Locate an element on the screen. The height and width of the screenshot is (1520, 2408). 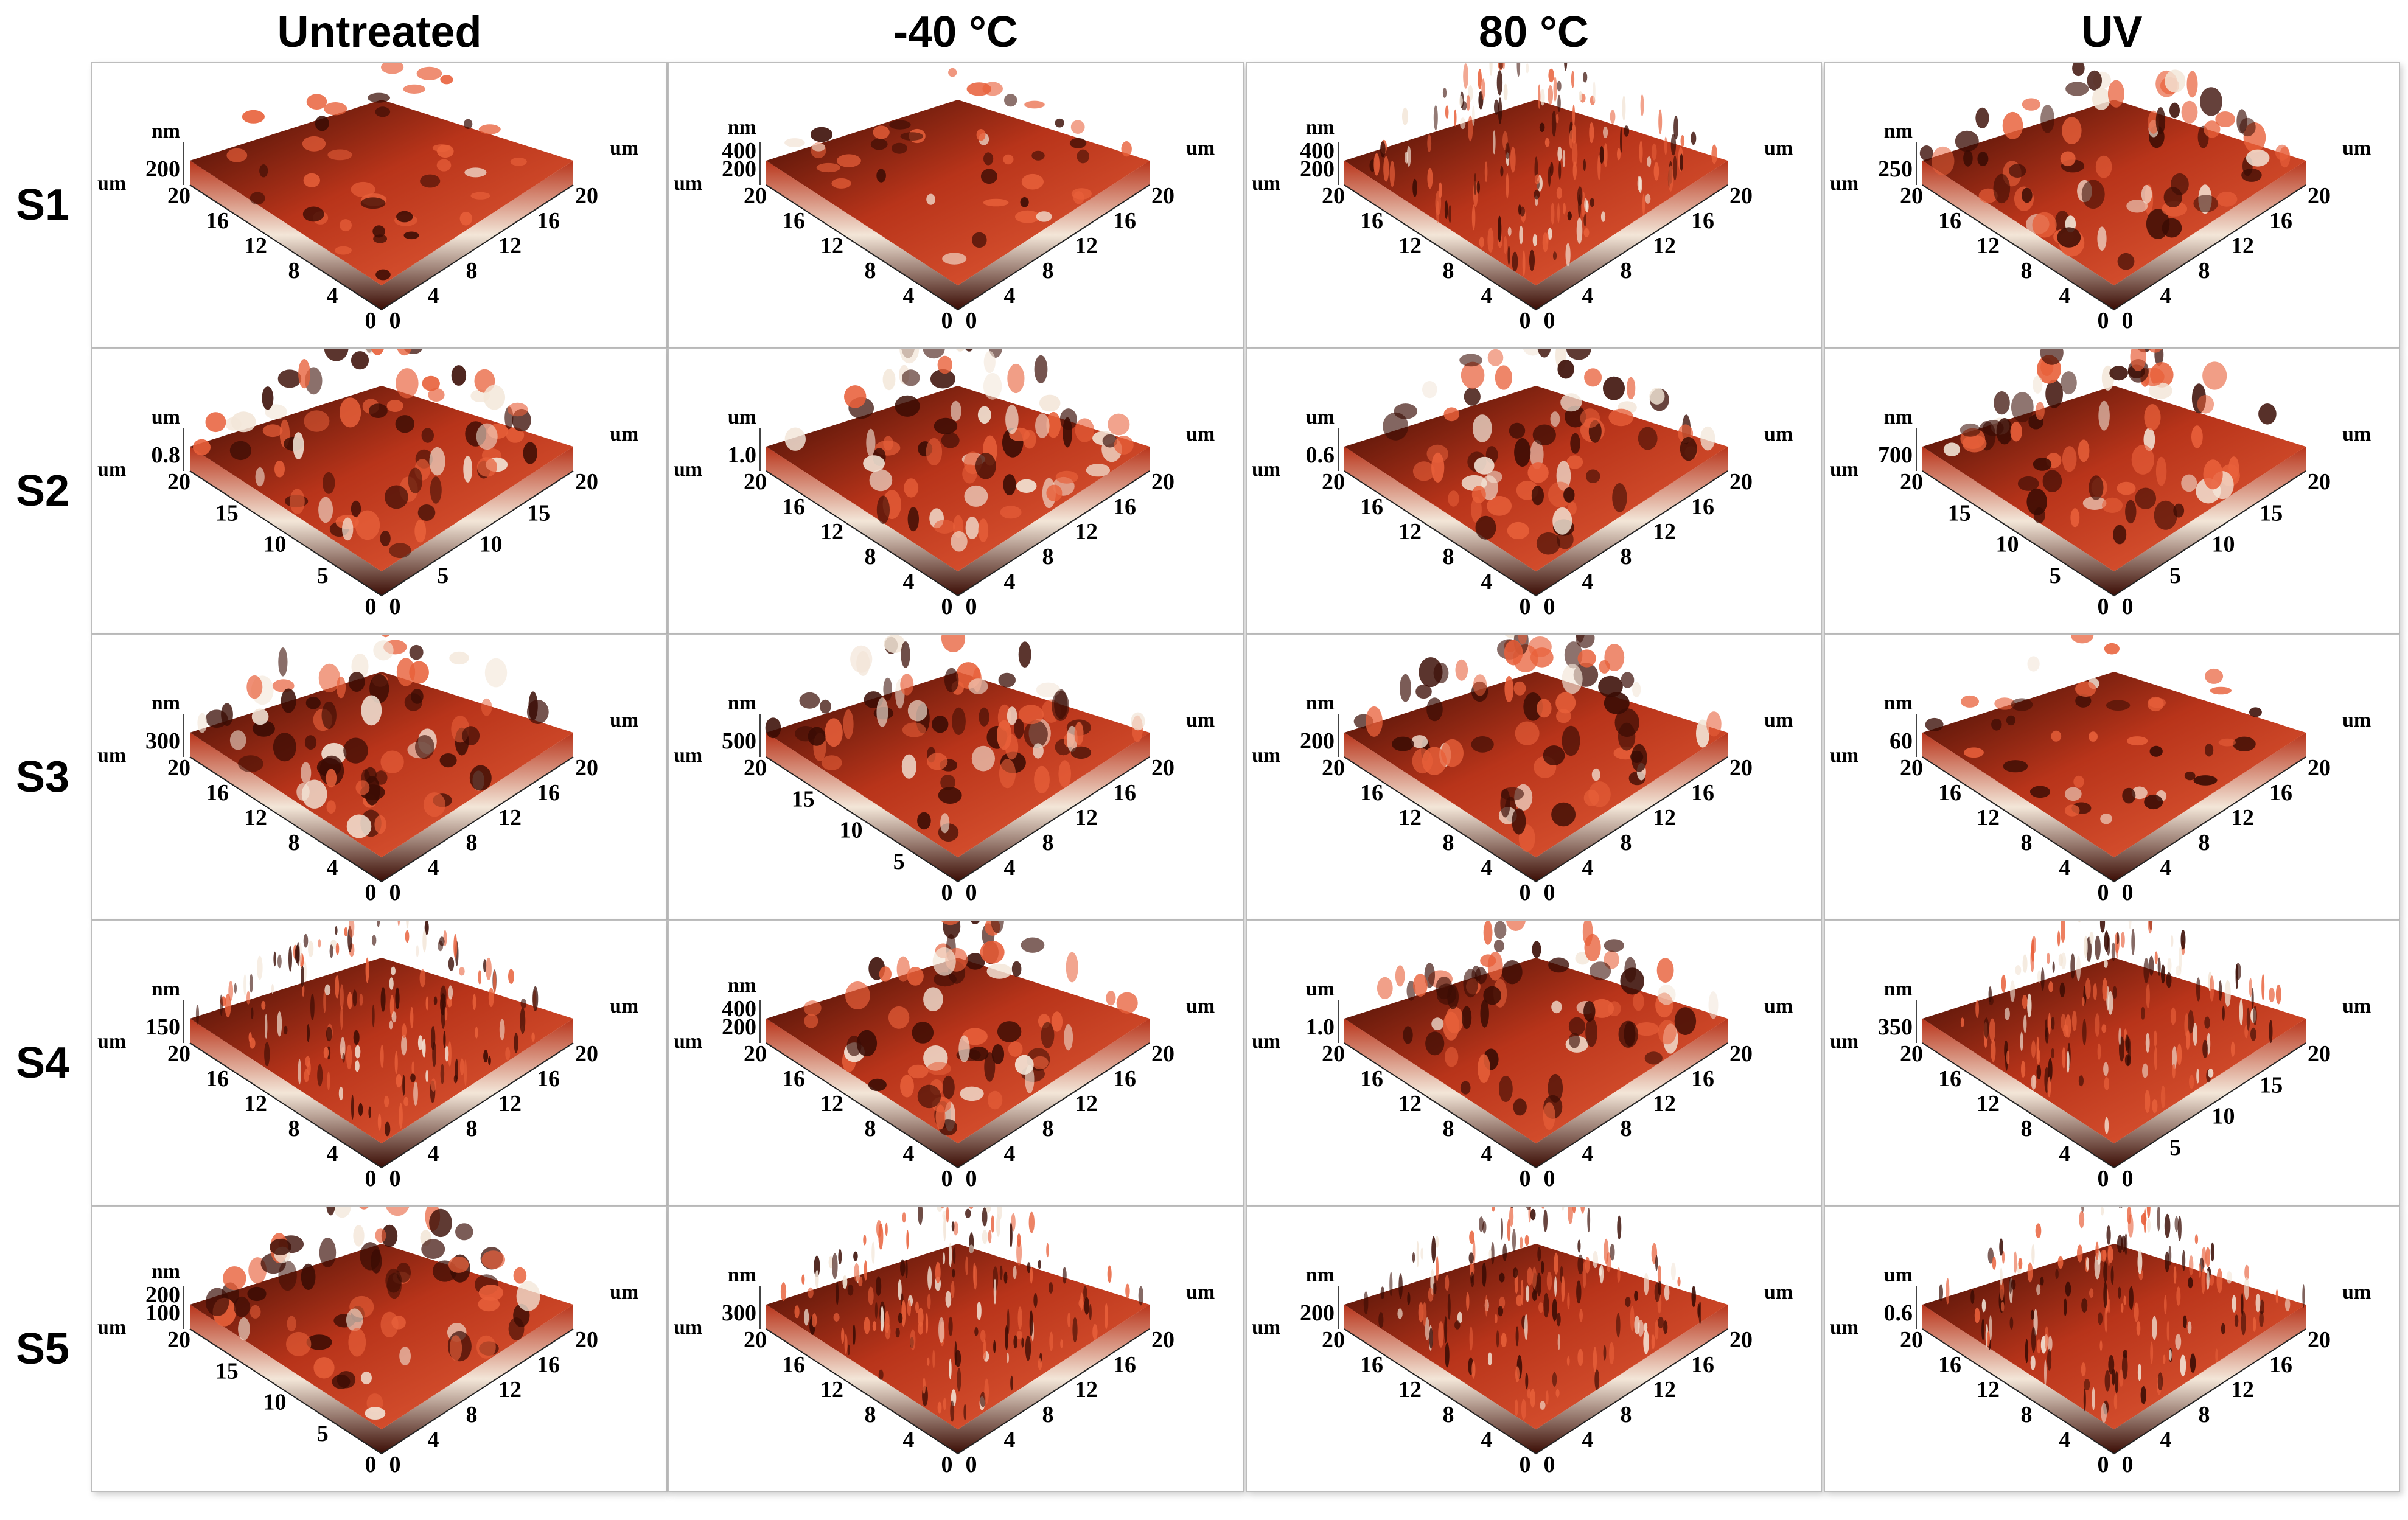
afm-panel: um 0.6 um um 20 16 12 8 4 0 0 4 8 12 16 20 is located at coordinates (1534, 491).